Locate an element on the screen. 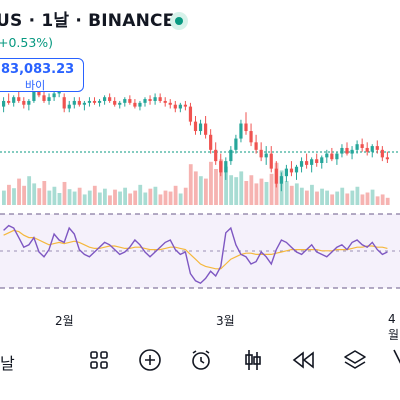 The height and width of the screenshot is (400, 400). x-axis-label-apr: 4월 is located at coordinates (394, 327).